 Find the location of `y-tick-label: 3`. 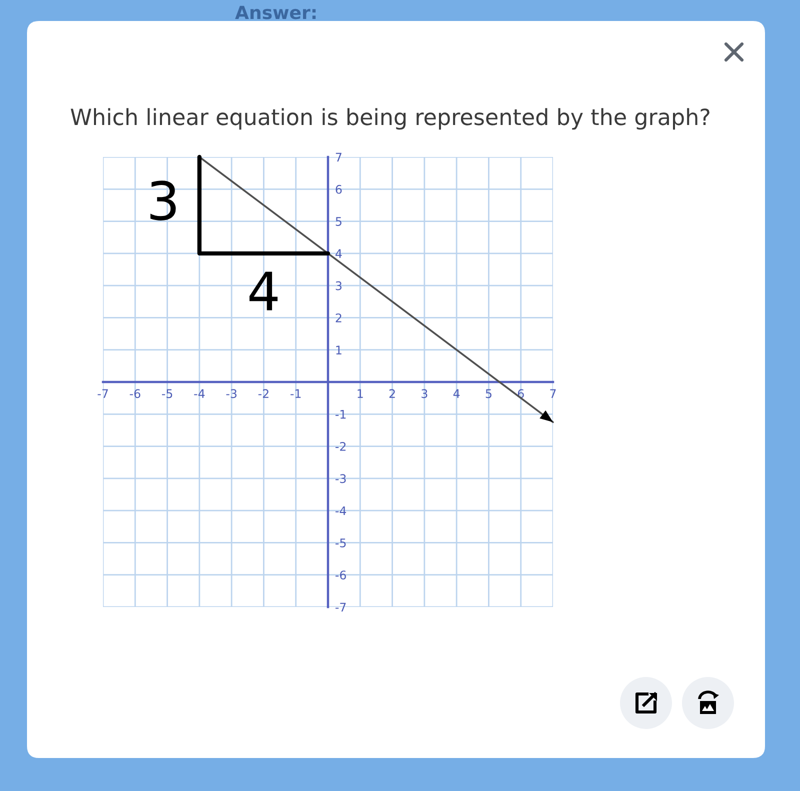

y-tick-label: 3 is located at coordinates (339, 285).